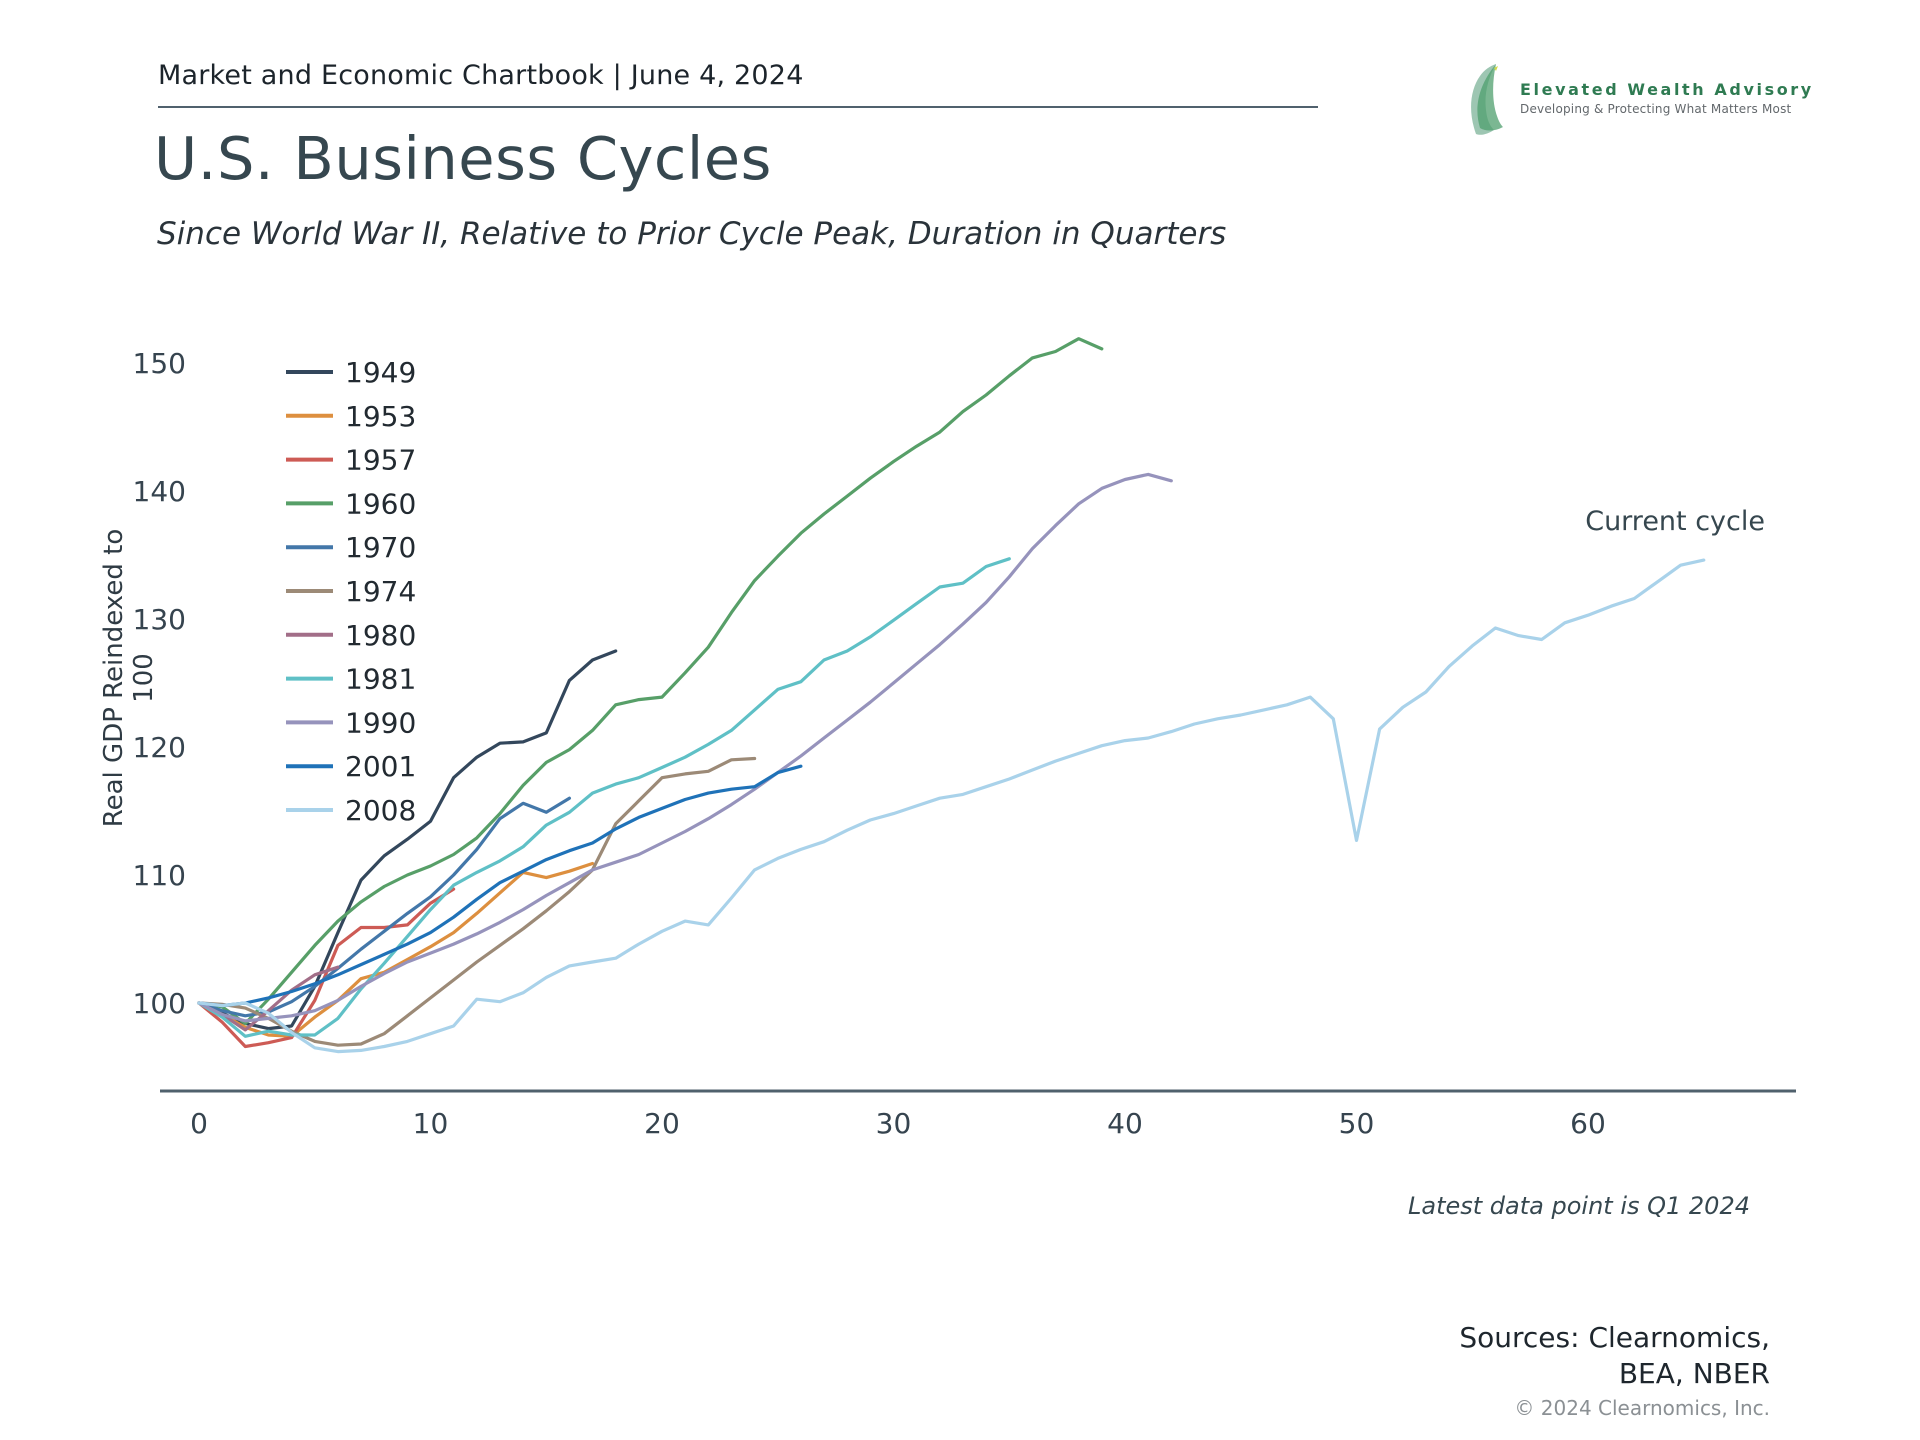  What do you see at coordinates (1487, 100) in the screenshot?
I see `leaf-swoosh-icon` at bounding box center [1487, 100].